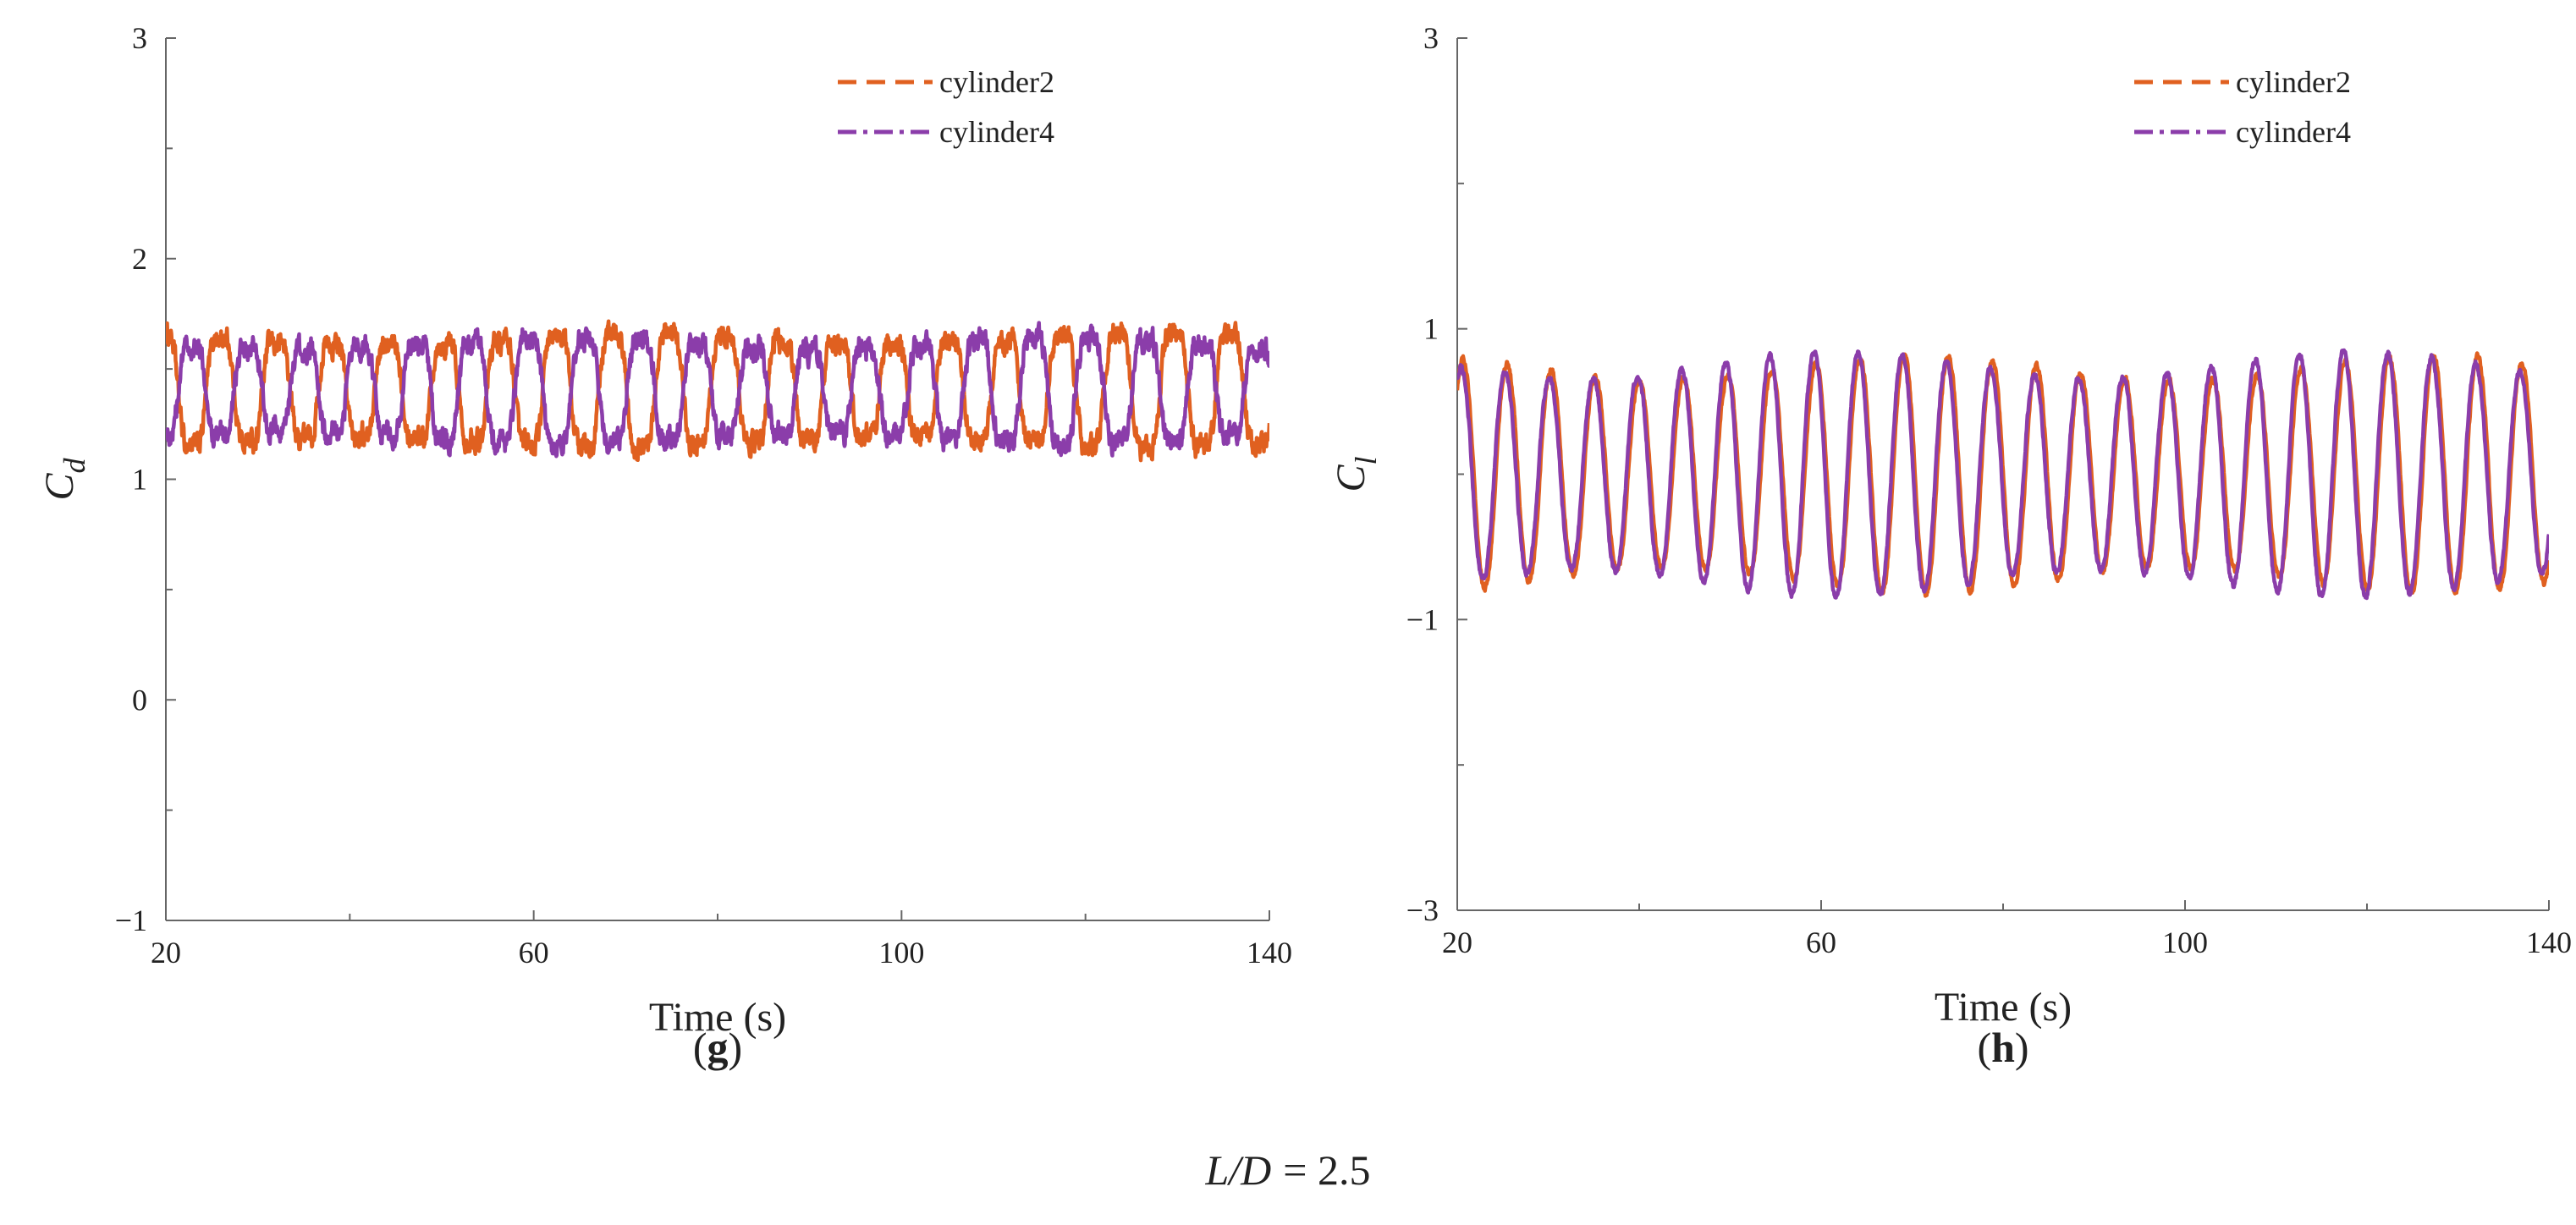 The width and height of the screenshot is (2576, 1225). Describe the element at coordinates (1366, 460) in the screenshot. I see `y-axis-label-sub: l` at that location.